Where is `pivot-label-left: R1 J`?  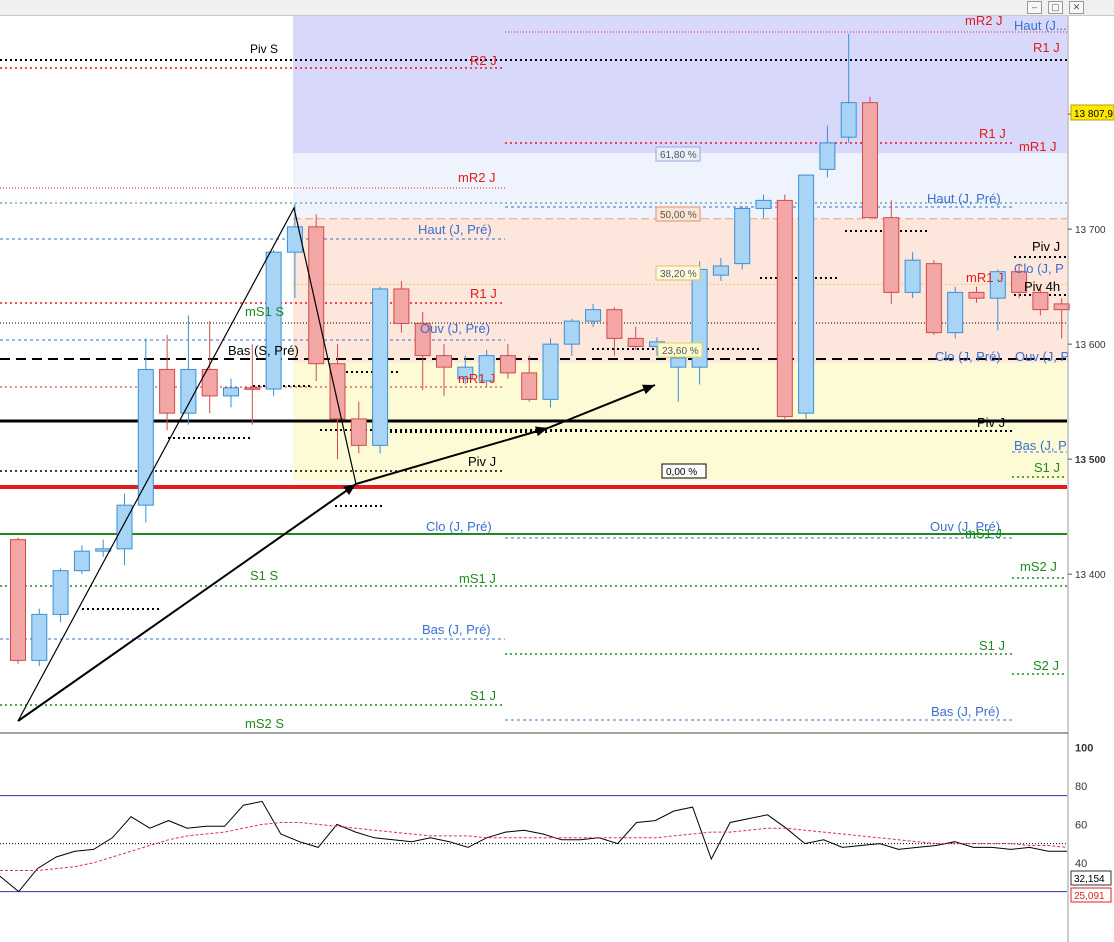
pivot-label-left: R1 J is located at coordinates (483, 293).